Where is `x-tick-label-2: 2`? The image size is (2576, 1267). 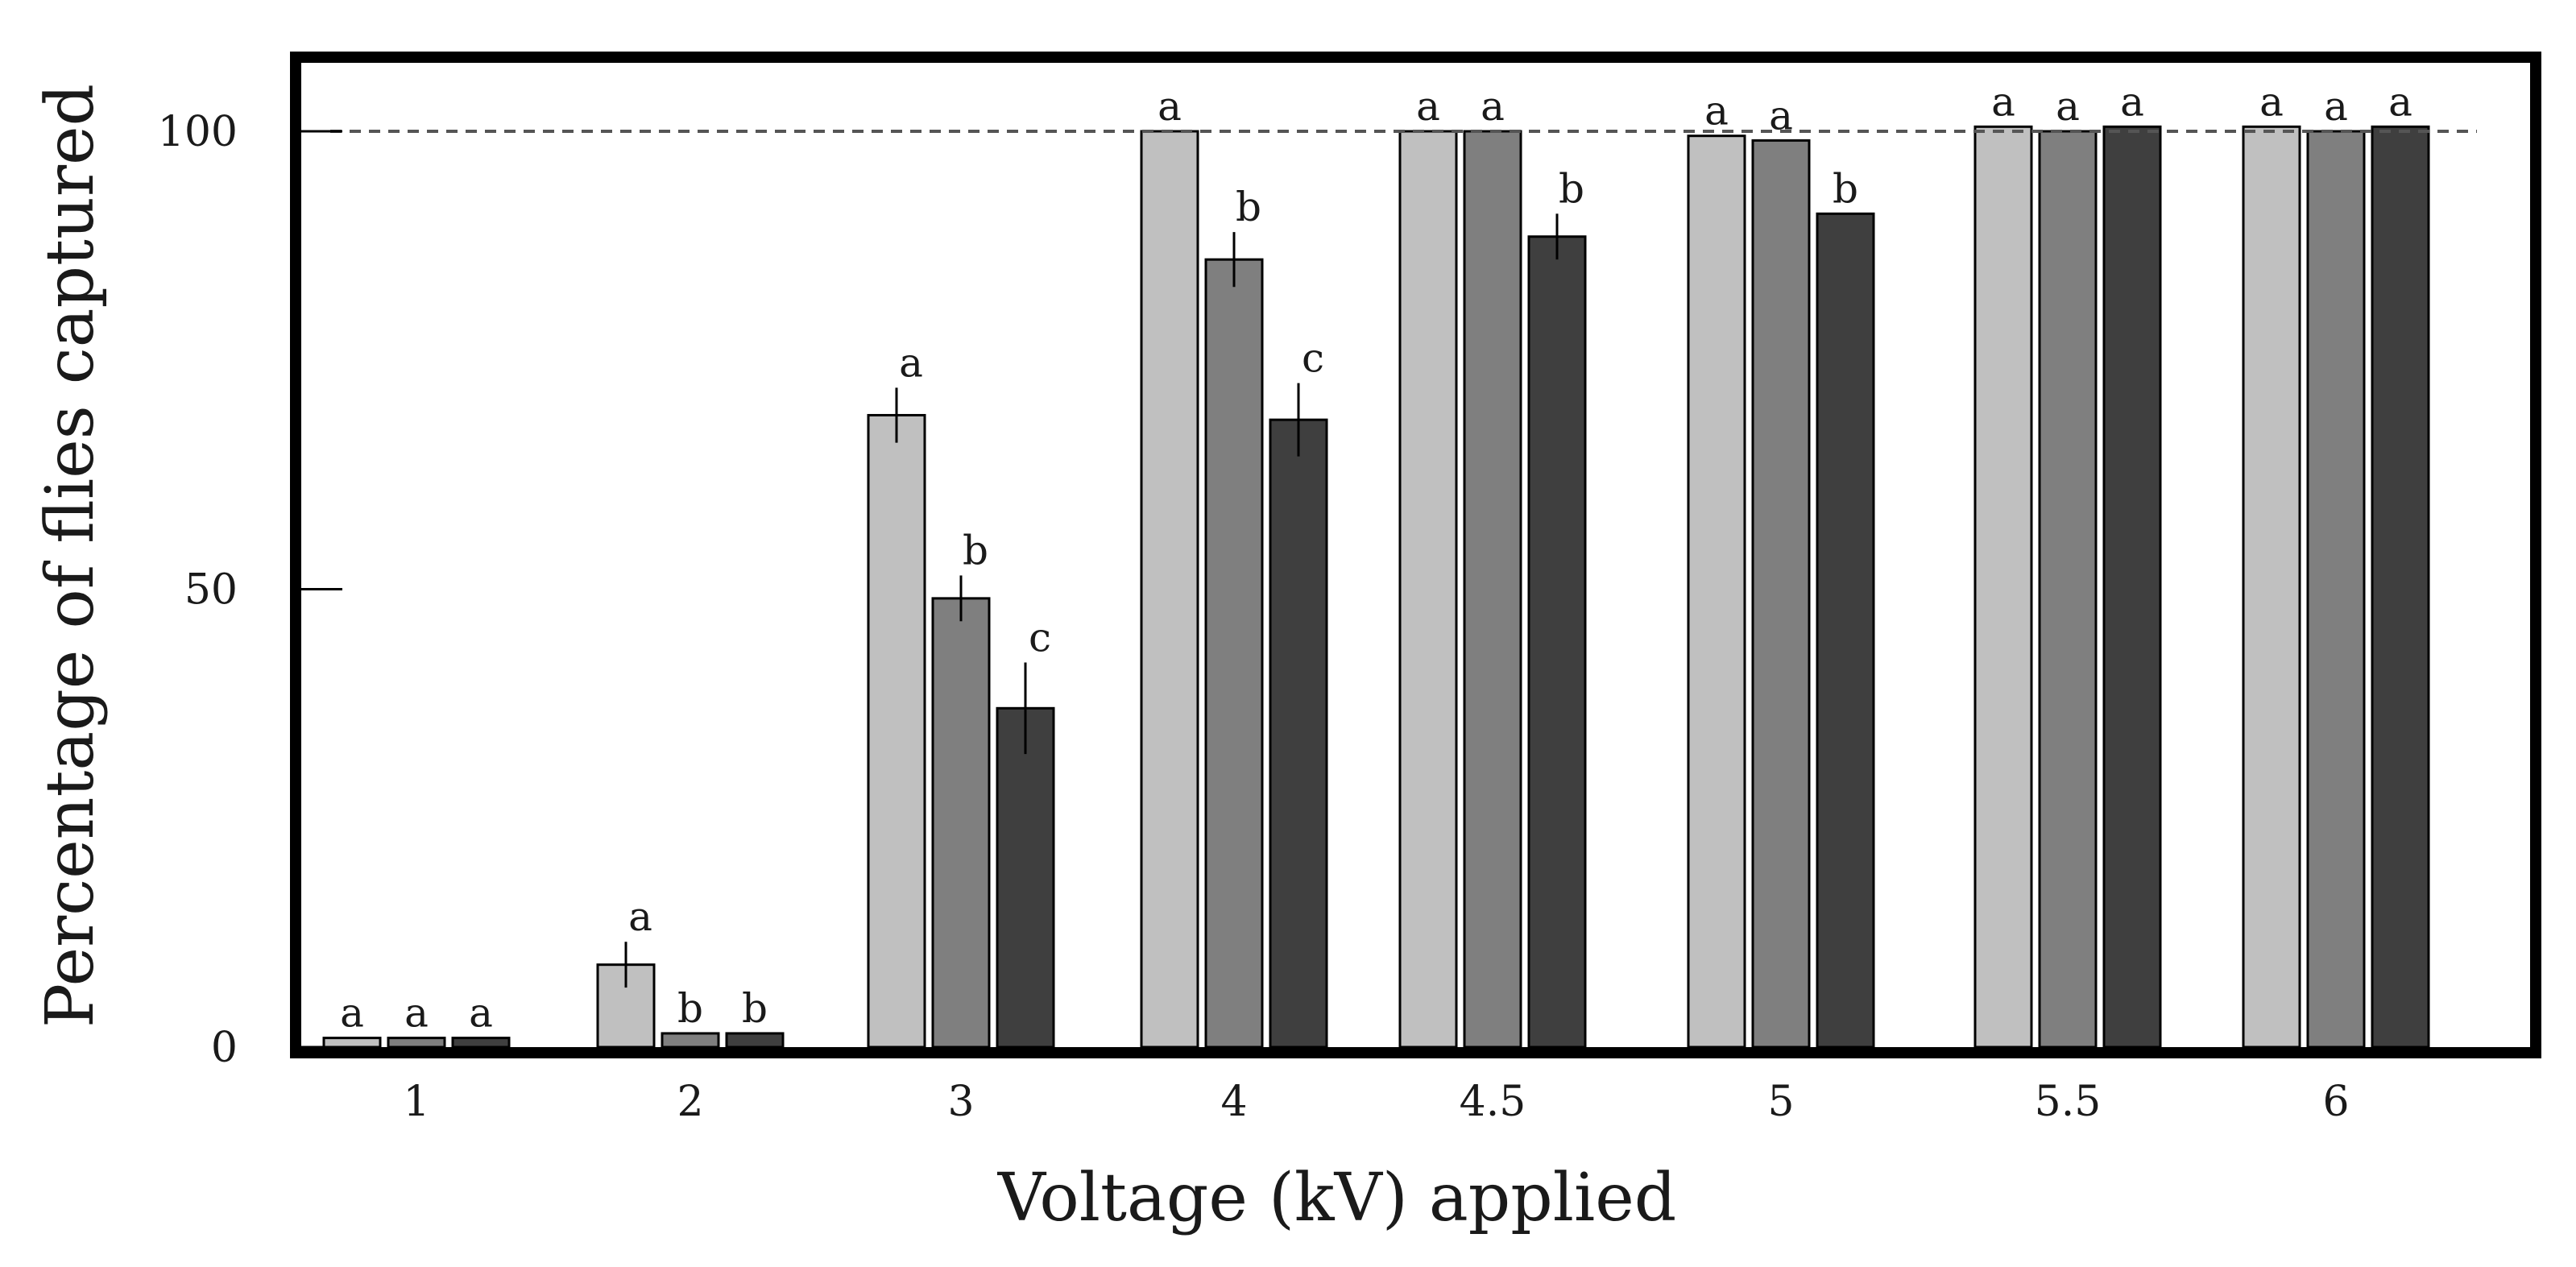 x-tick-label-2: 2 is located at coordinates (690, 1102).